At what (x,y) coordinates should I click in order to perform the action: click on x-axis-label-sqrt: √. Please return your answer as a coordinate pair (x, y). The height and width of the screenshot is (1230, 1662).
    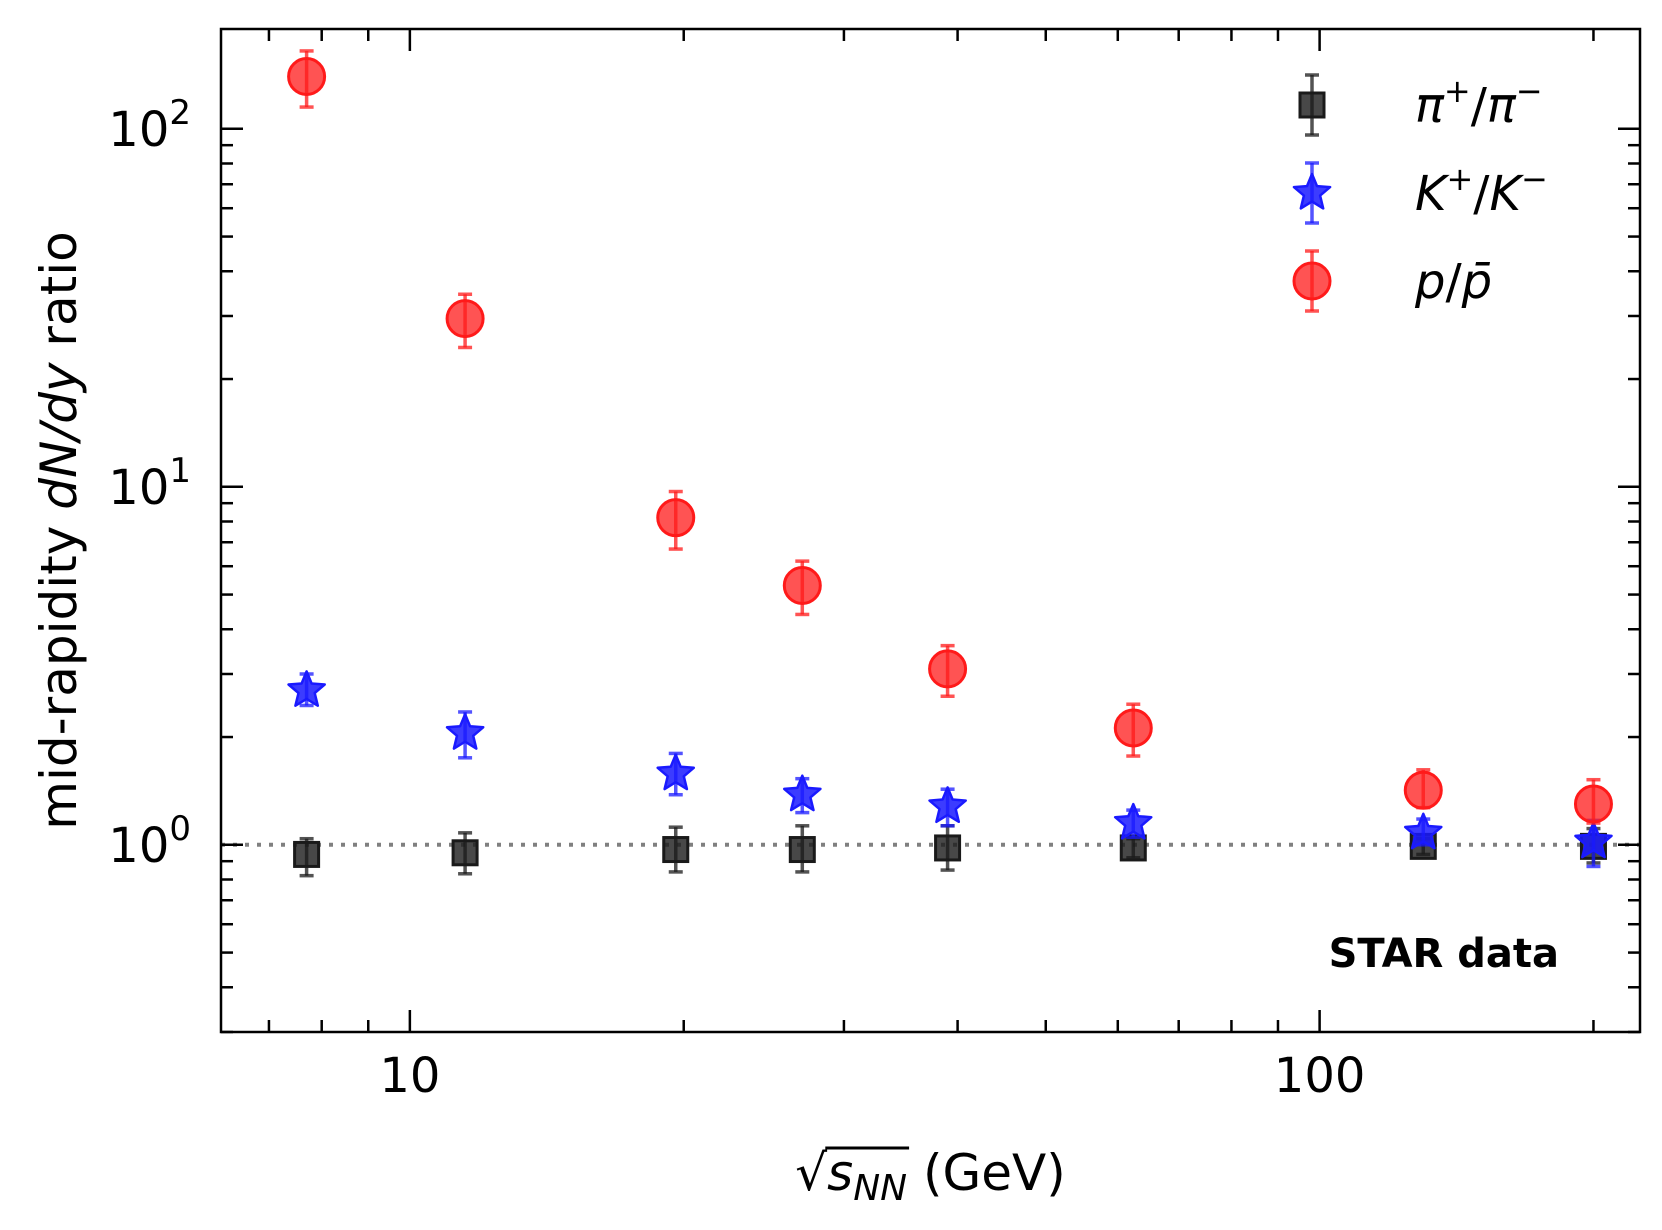
    Looking at the image, I should click on (811, 1173).